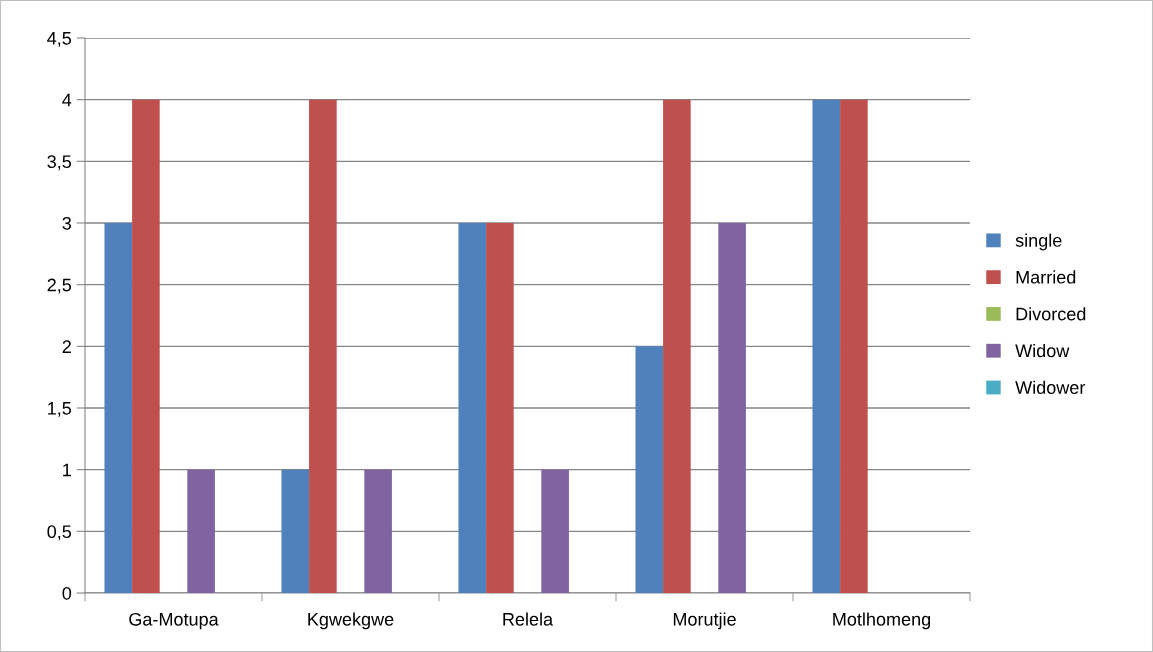 The height and width of the screenshot is (652, 1153). I want to click on x-tick-label: Morutjie, so click(704, 621).